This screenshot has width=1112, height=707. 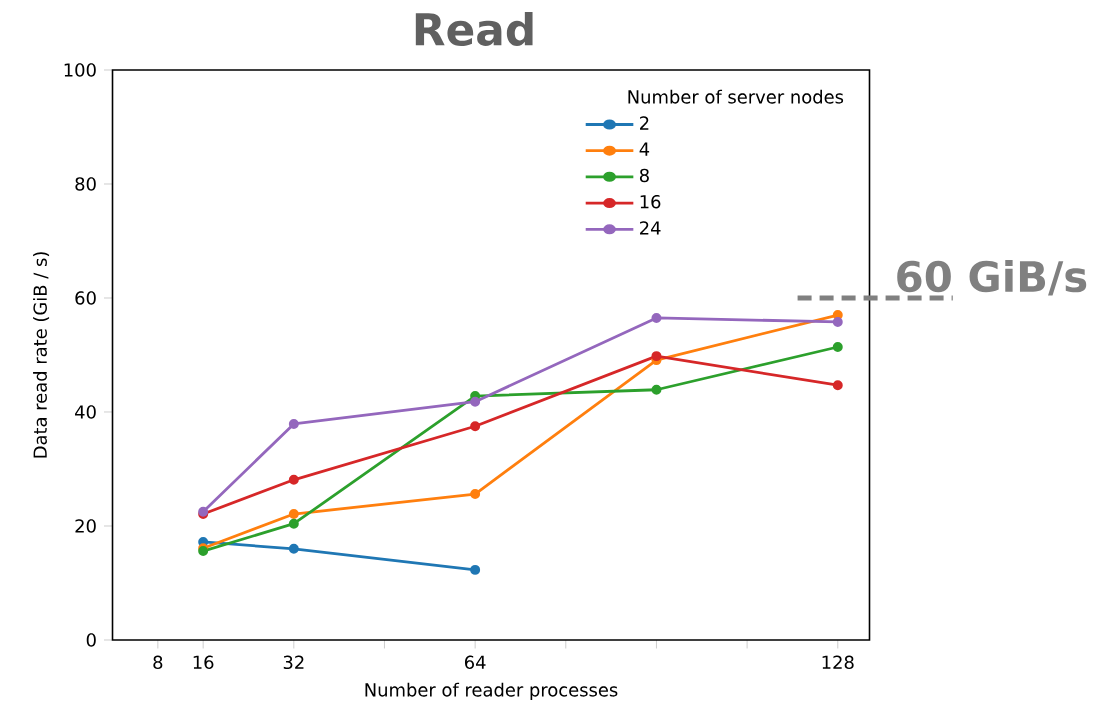 What do you see at coordinates (650, 202) in the screenshot?
I see `legend-label: 16` at bounding box center [650, 202].